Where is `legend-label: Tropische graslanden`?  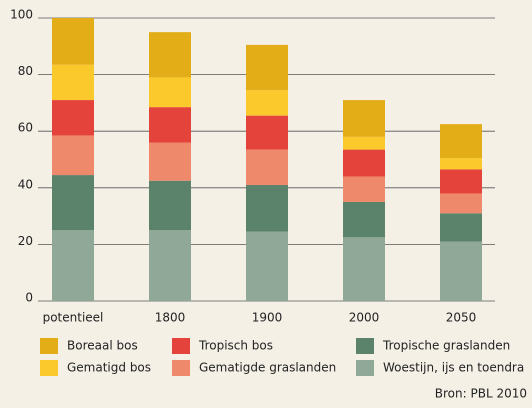
legend-label: Tropische graslanden is located at coordinates (446, 346).